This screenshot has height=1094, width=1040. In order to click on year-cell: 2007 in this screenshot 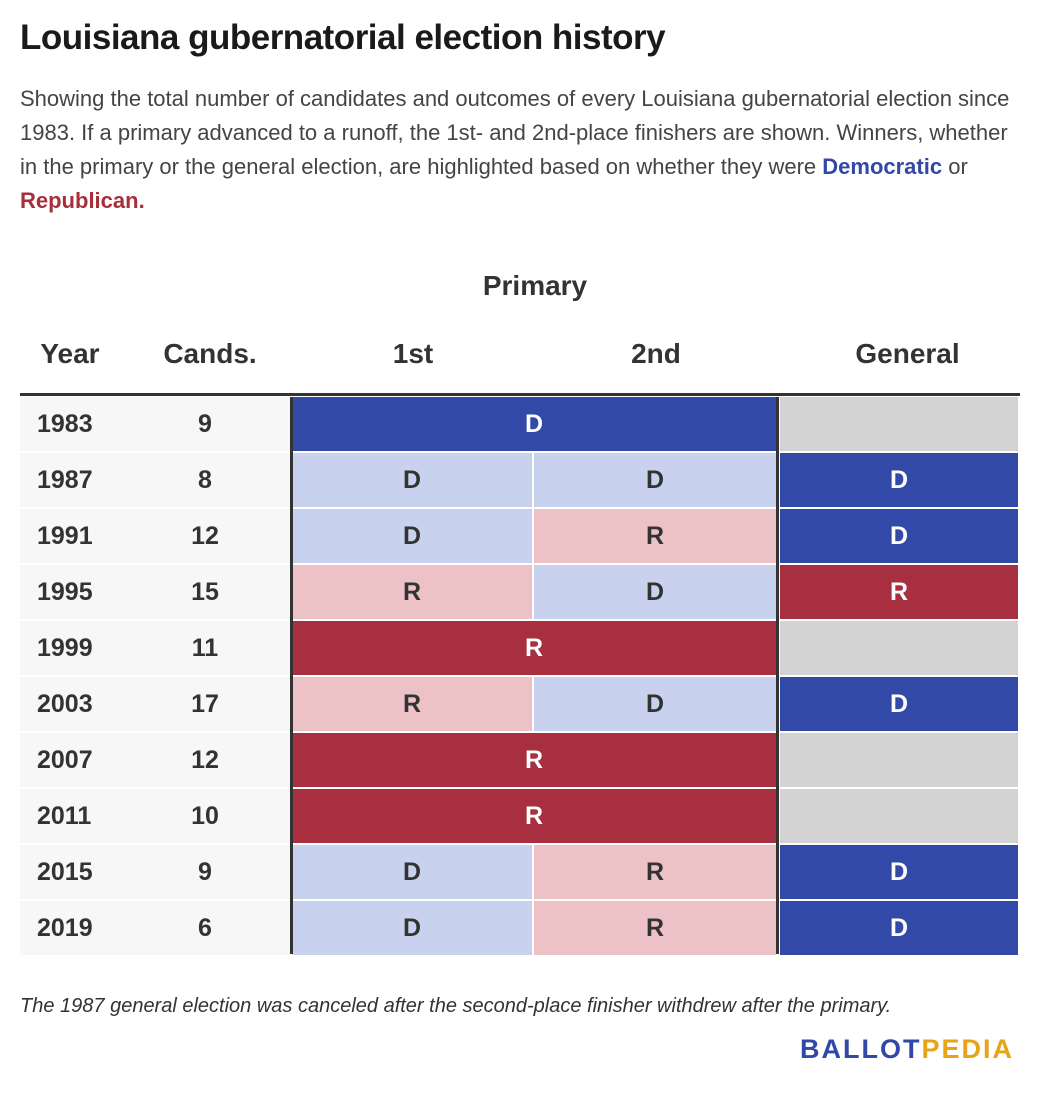, I will do `click(70, 761)`.